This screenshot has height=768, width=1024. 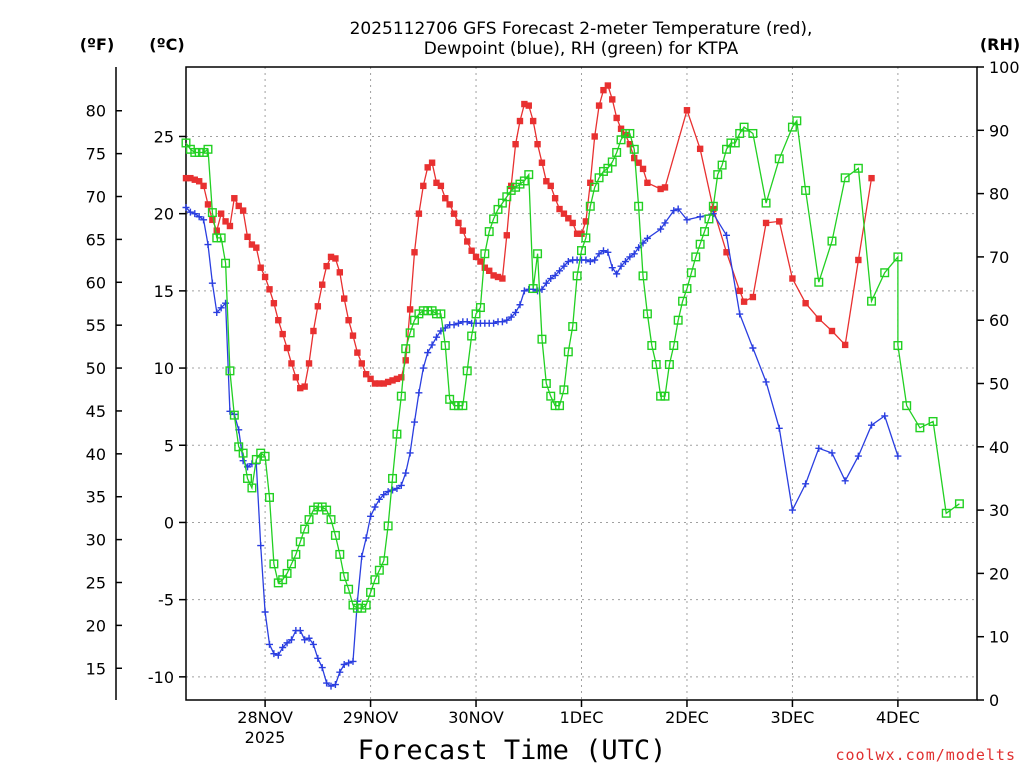 What do you see at coordinates (169, 522) in the screenshot?
I see `c-tick-label-0: 0` at bounding box center [169, 522].